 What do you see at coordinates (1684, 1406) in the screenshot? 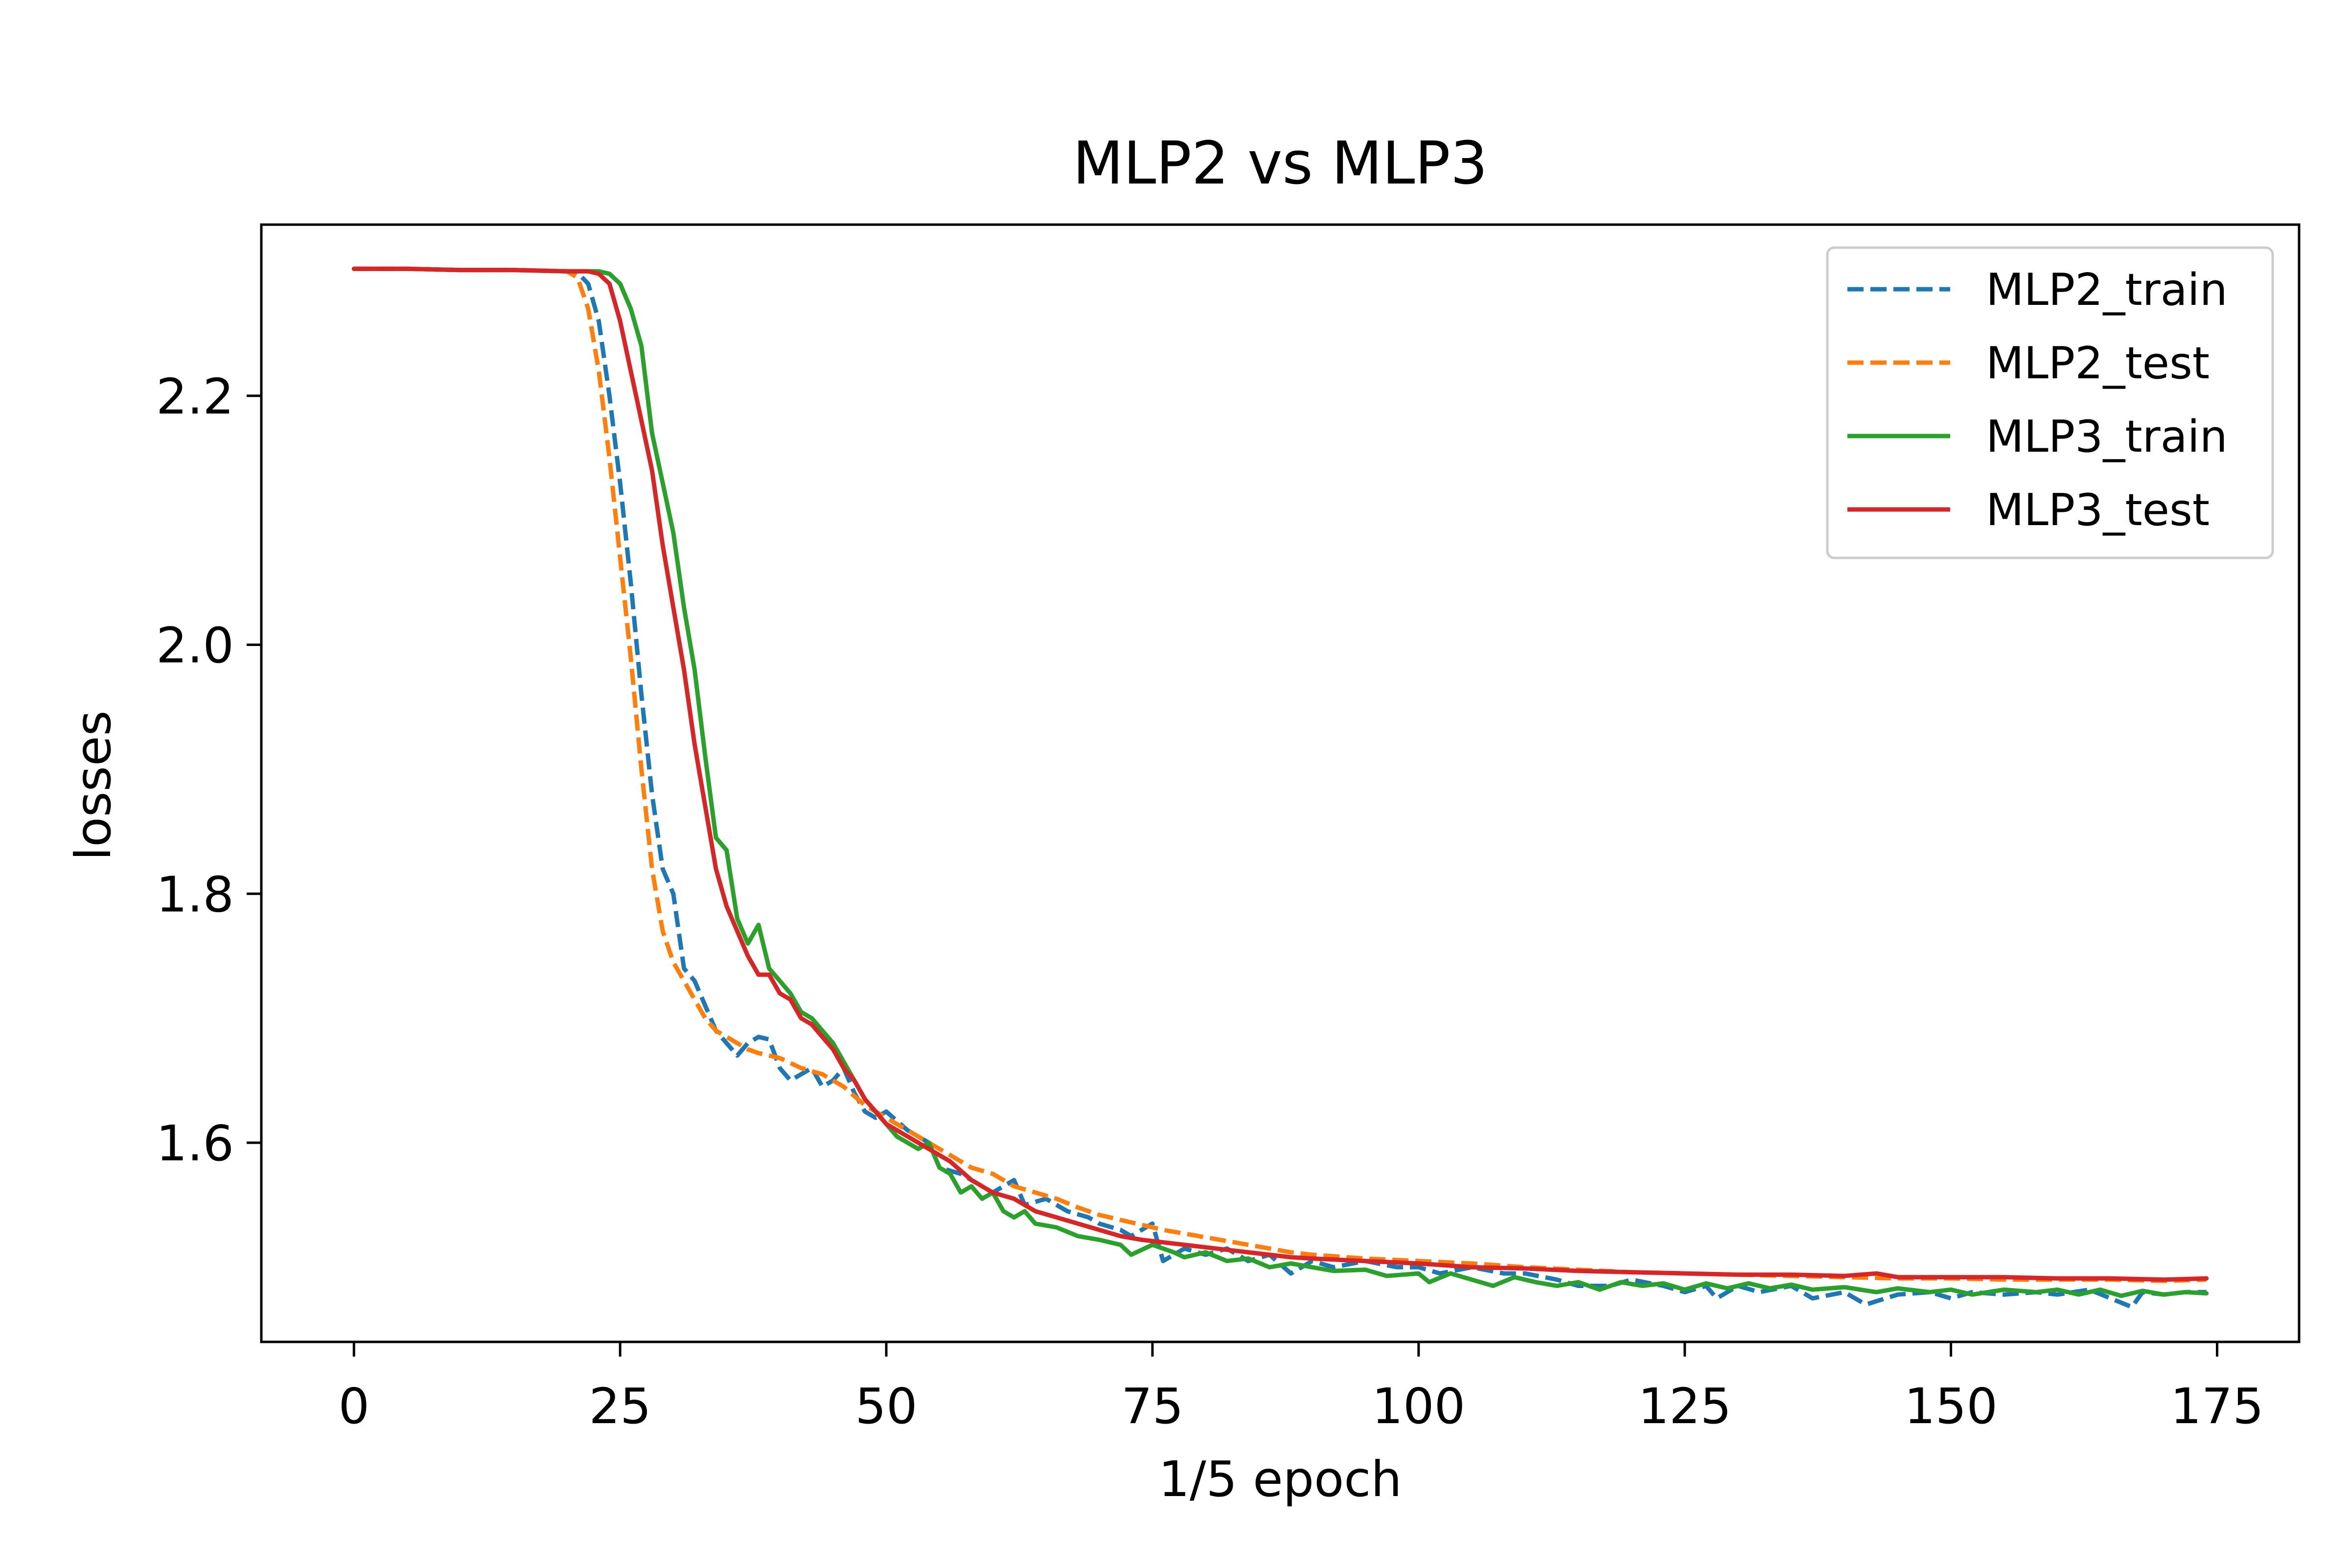
I see `x-tick-label: 125` at bounding box center [1684, 1406].